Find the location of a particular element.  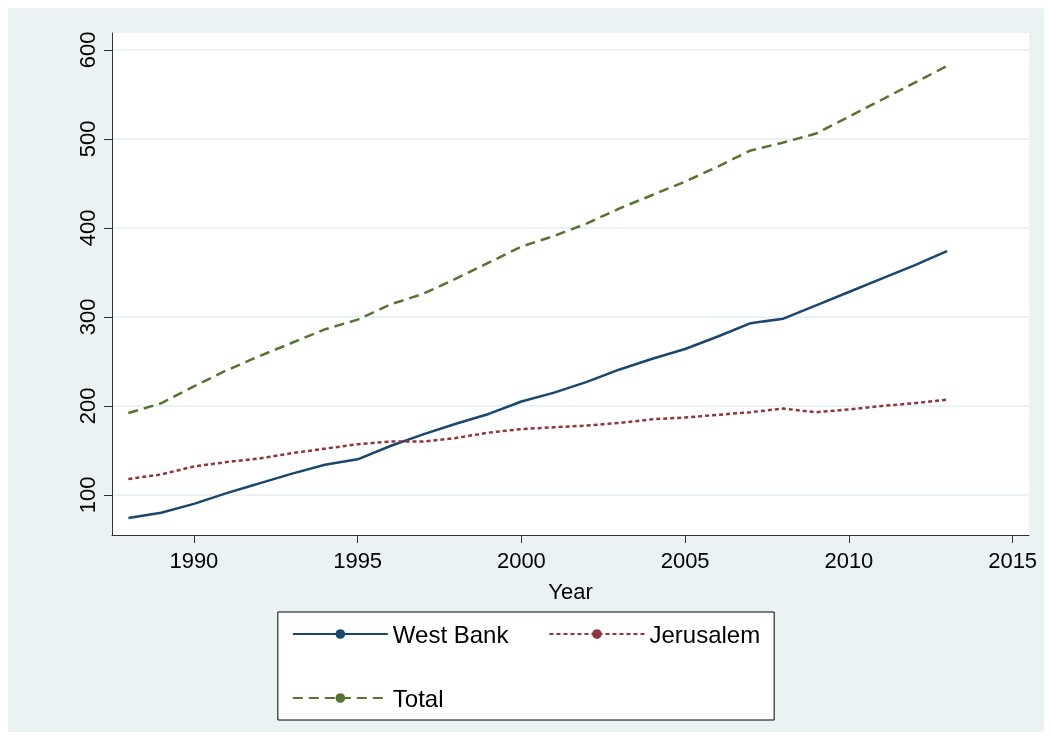

y-tick-label: 100 is located at coordinates (87, 495).